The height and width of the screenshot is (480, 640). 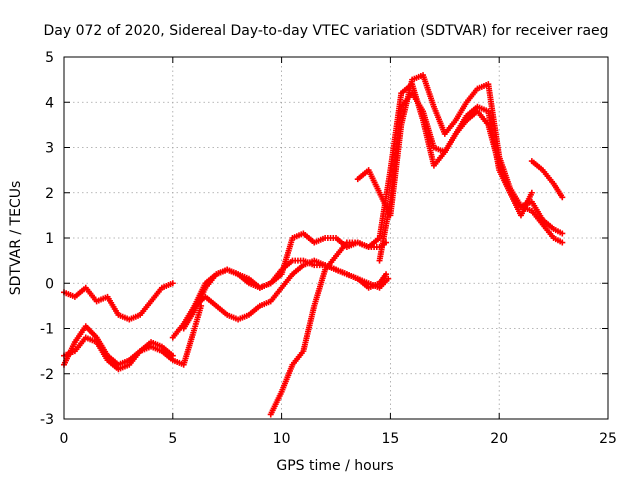 What do you see at coordinates (338, 439) in the screenshot?
I see `x-tick-labels: 0 5 10 15 20 25` at bounding box center [338, 439].